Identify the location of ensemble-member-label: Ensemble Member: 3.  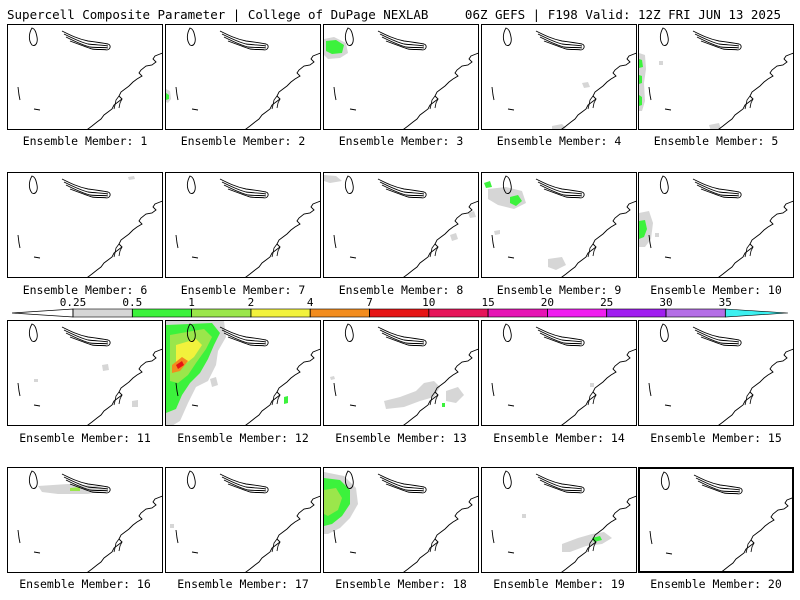
(401, 141).